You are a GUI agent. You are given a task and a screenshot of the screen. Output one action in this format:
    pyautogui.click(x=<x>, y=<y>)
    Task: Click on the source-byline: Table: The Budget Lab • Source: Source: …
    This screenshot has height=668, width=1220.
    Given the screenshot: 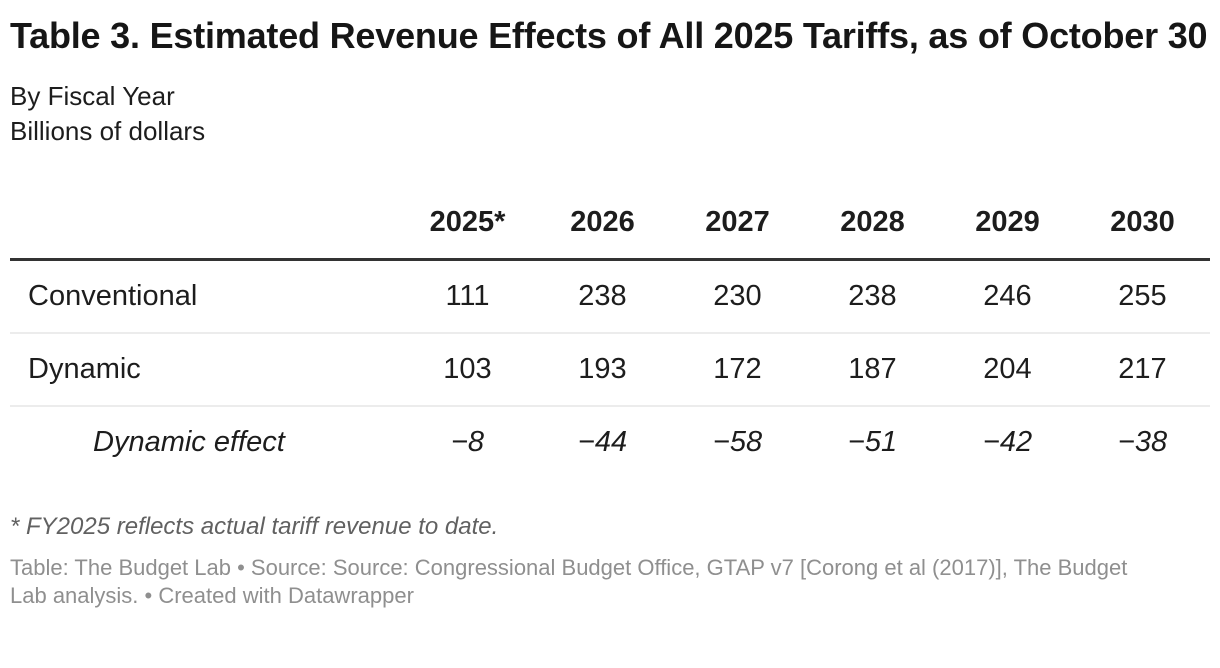 What is the action you would take?
    pyautogui.click(x=569, y=581)
    